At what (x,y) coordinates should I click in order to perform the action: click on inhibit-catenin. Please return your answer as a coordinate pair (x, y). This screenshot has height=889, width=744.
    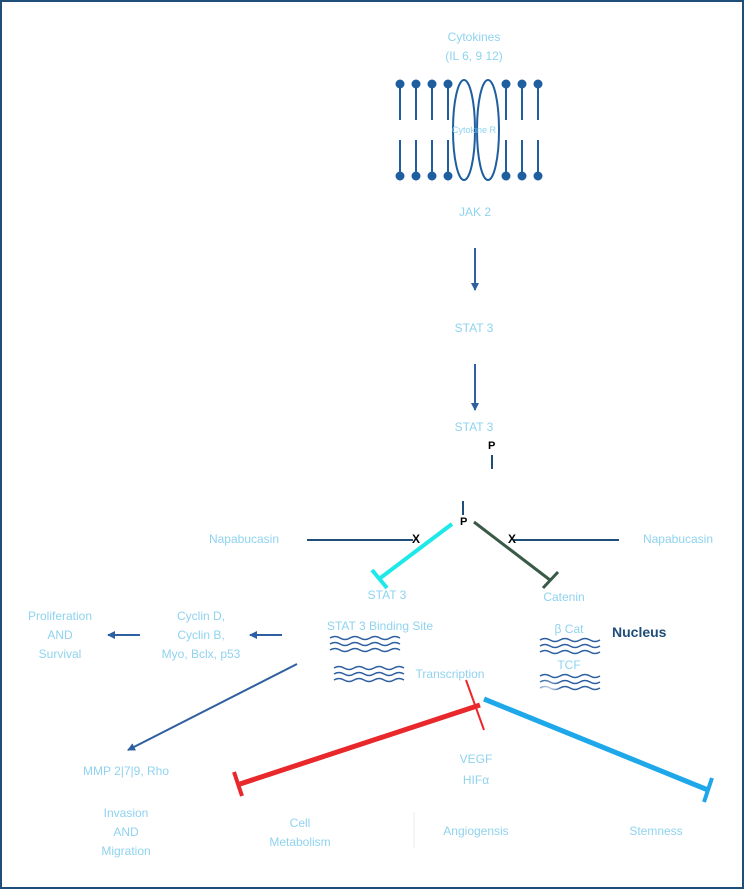
    Looking at the image, I should click on (516, 555).